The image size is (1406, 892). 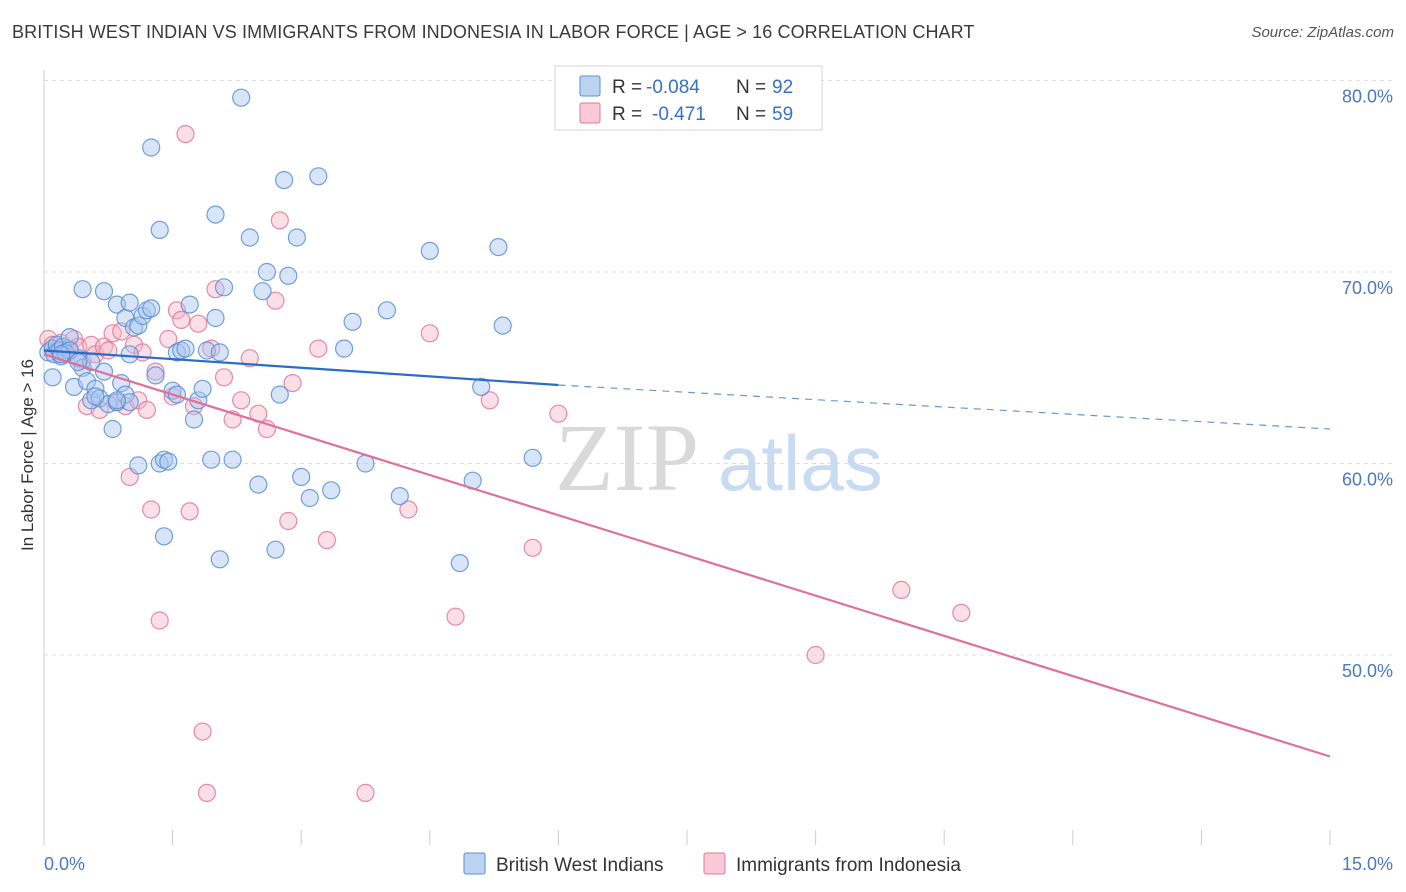 I want to click on legend-blue-swatch, so click(x=590, y=86).